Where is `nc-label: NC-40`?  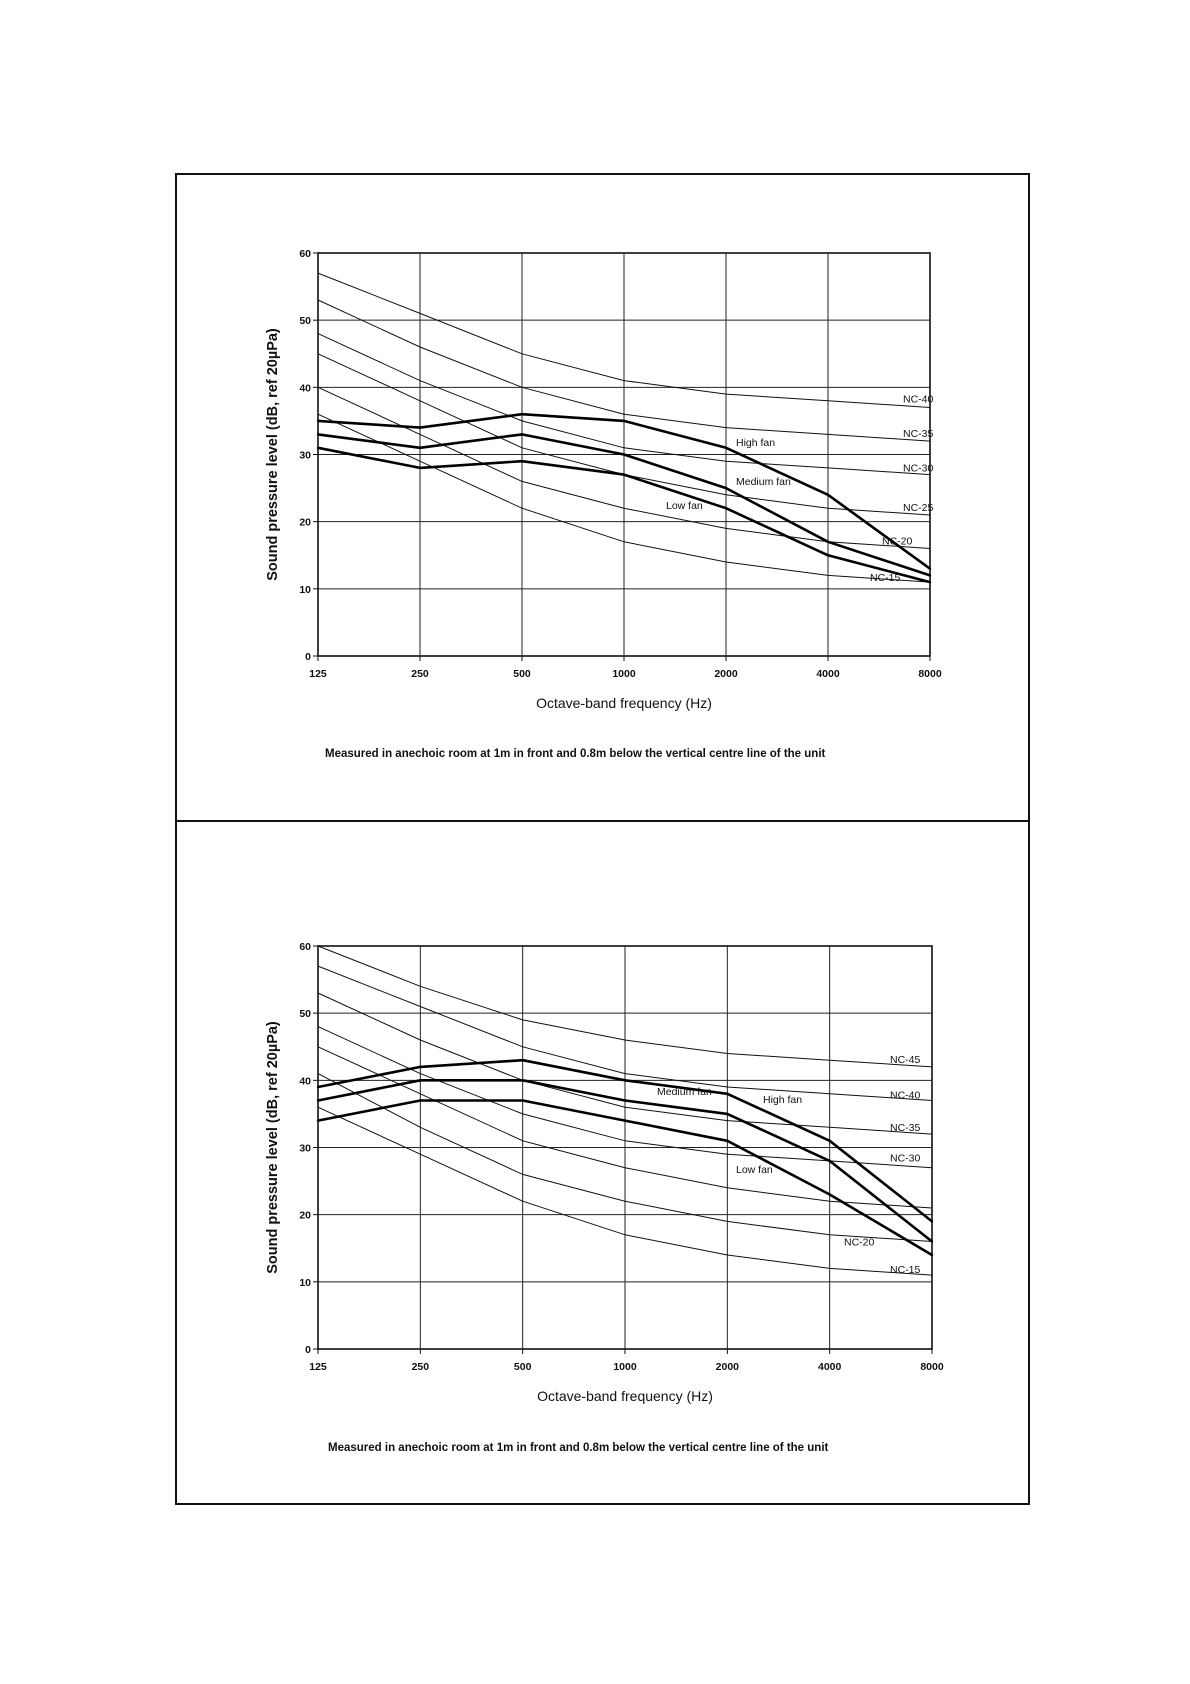 nc-label: NC-40 is located at coordinates (905, 1095).